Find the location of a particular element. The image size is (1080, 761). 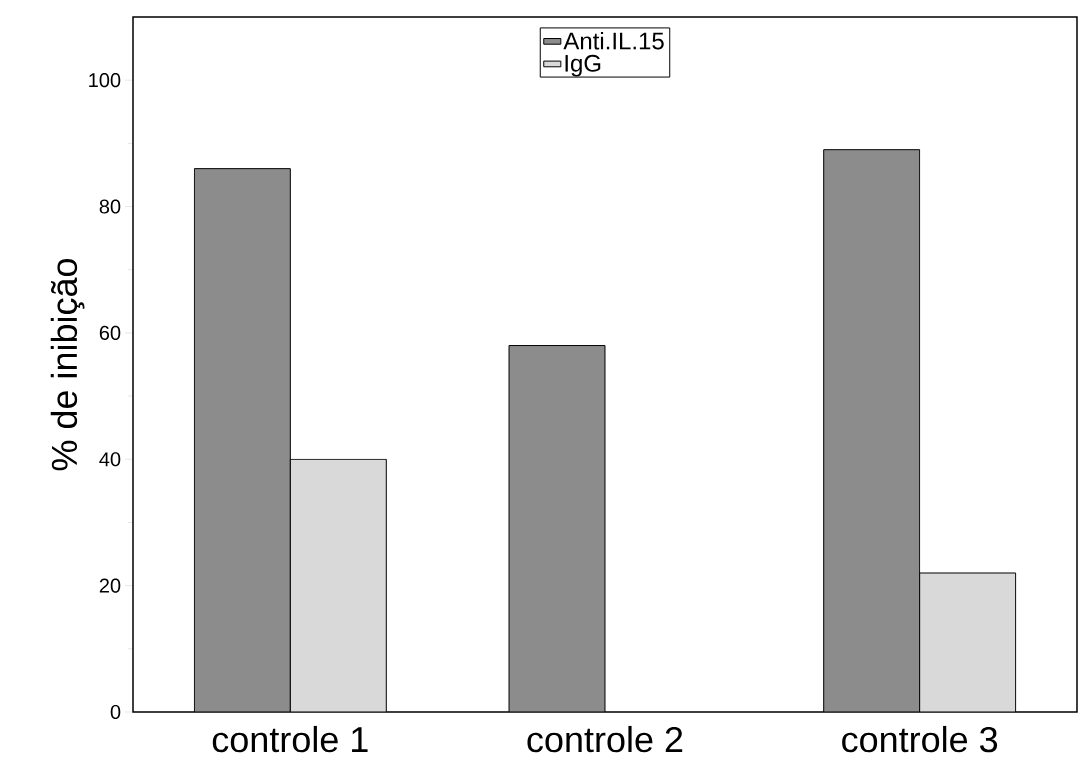

legend-label: Anti.IL.15 is located at coordinates (613, 40).